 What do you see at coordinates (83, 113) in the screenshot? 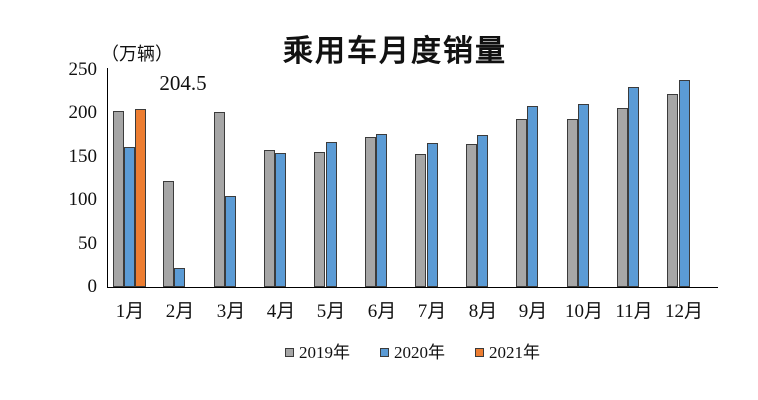
I see `y-tick-label: 200` at bounding box center [83, 113].